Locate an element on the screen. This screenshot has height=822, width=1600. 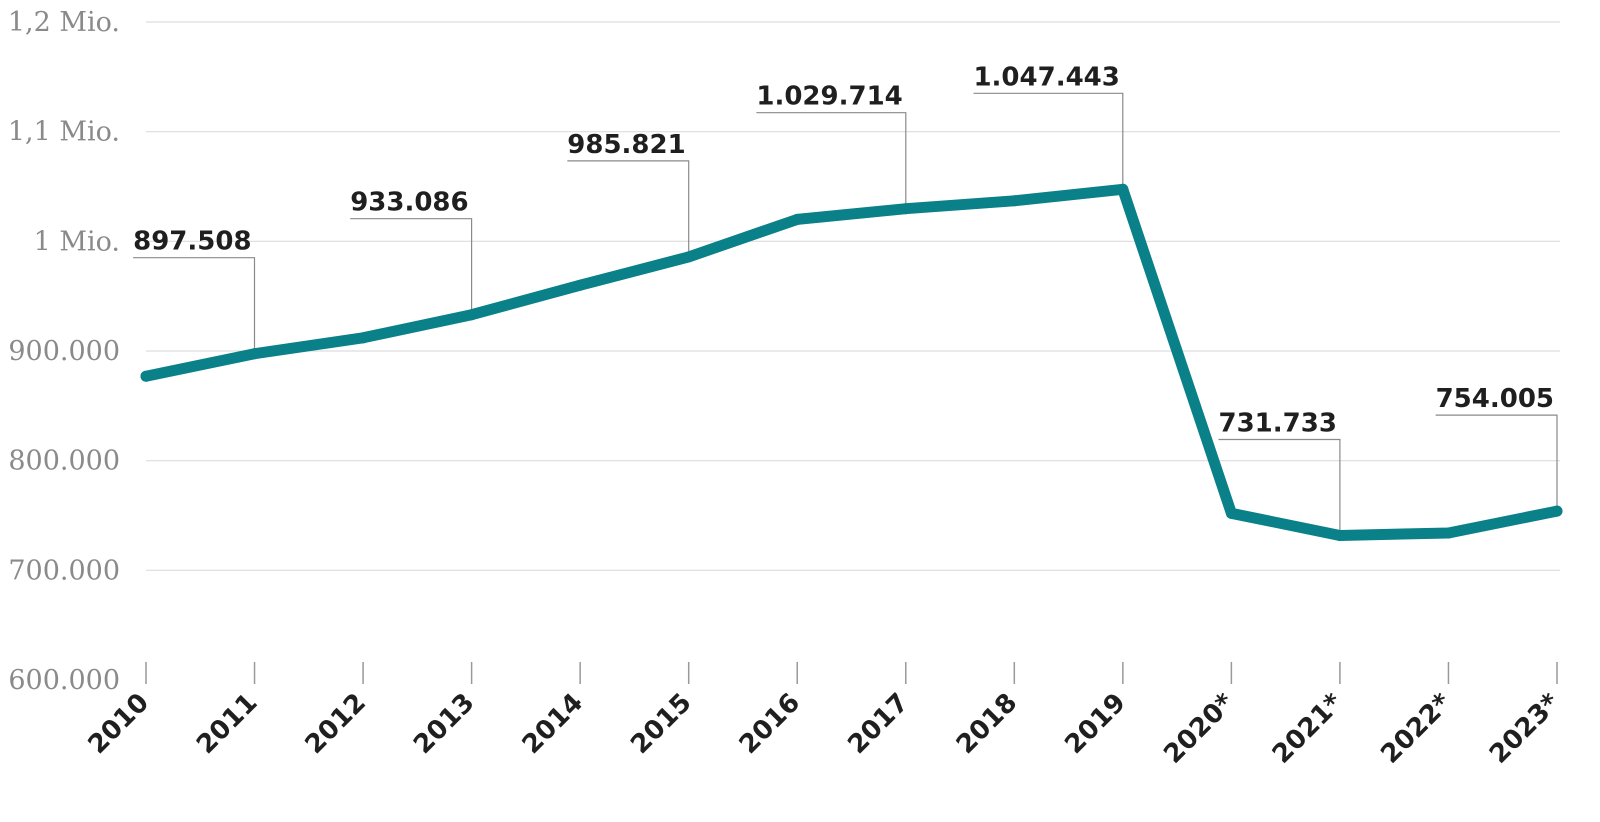
x-tick-label: 2010 is located at coordinates (119, 724).